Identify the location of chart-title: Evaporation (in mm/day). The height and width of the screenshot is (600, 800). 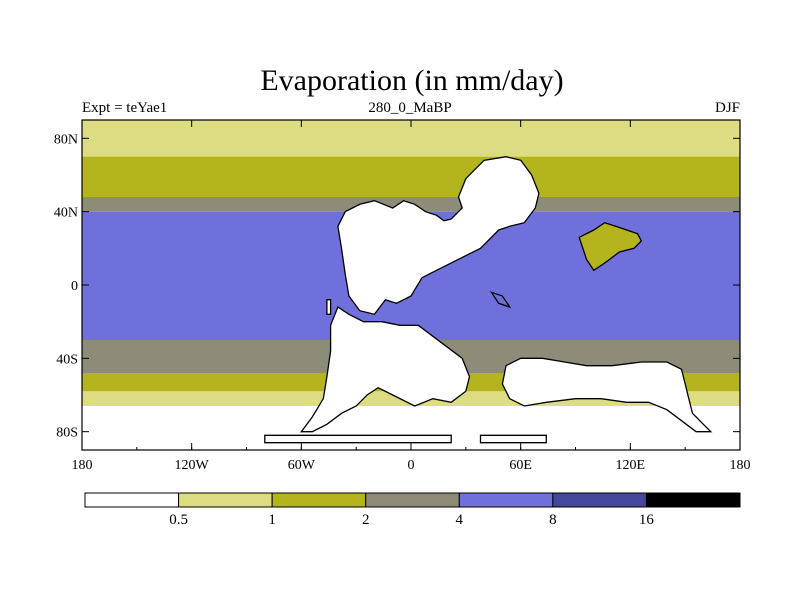
(411, 80).